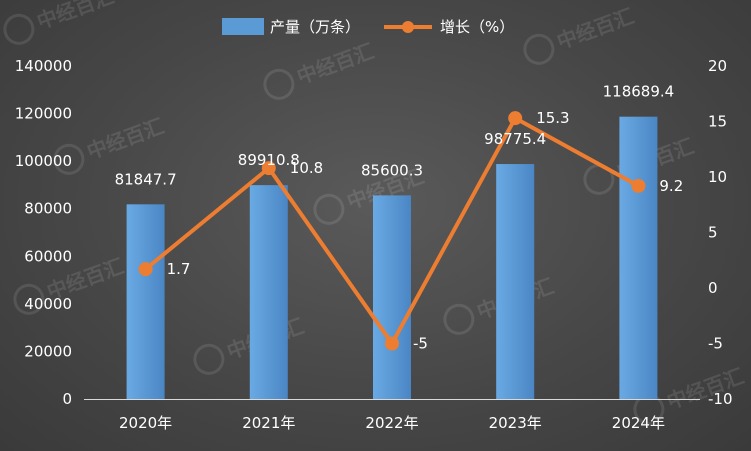 This screenshot has height=451, width=751. What do you see at coordinates (713, 233) in the screenshot?
I see `y-right-tick-label: 5` at bounding box center [713, 233].